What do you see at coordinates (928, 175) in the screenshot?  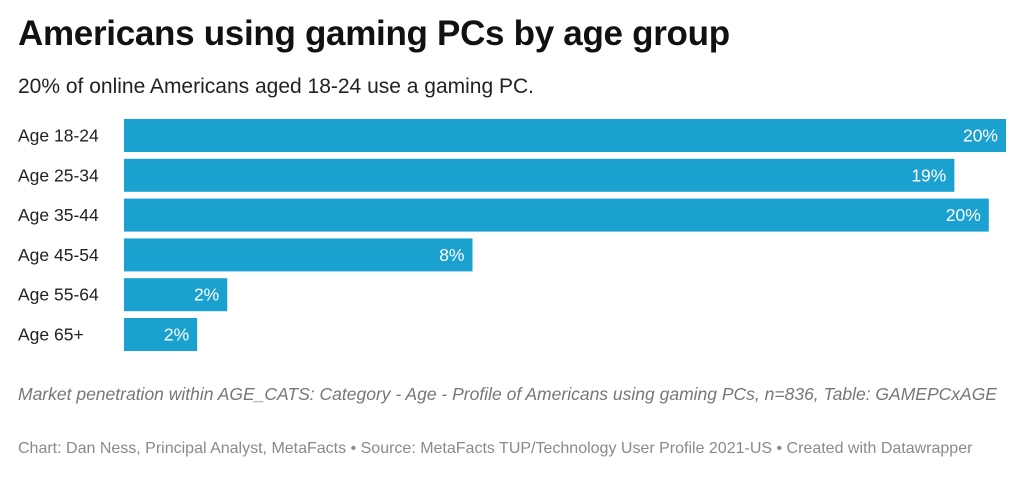 I see `bar-value-label: 19%` at bounding box center [928, 175].